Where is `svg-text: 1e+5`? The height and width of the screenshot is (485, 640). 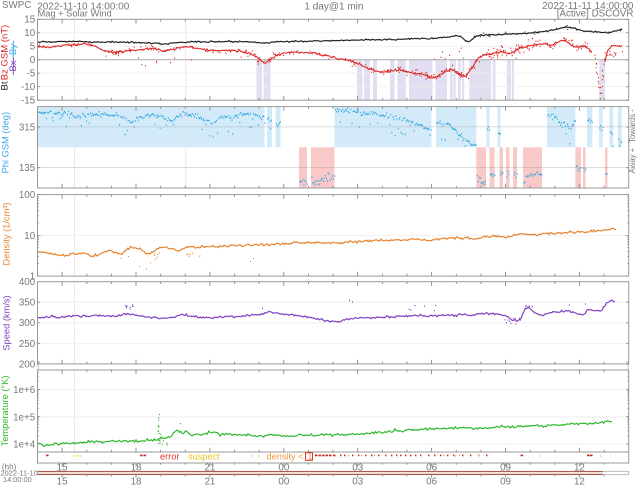 svg-text: 1e+5 is located at coordinates (24, 417).